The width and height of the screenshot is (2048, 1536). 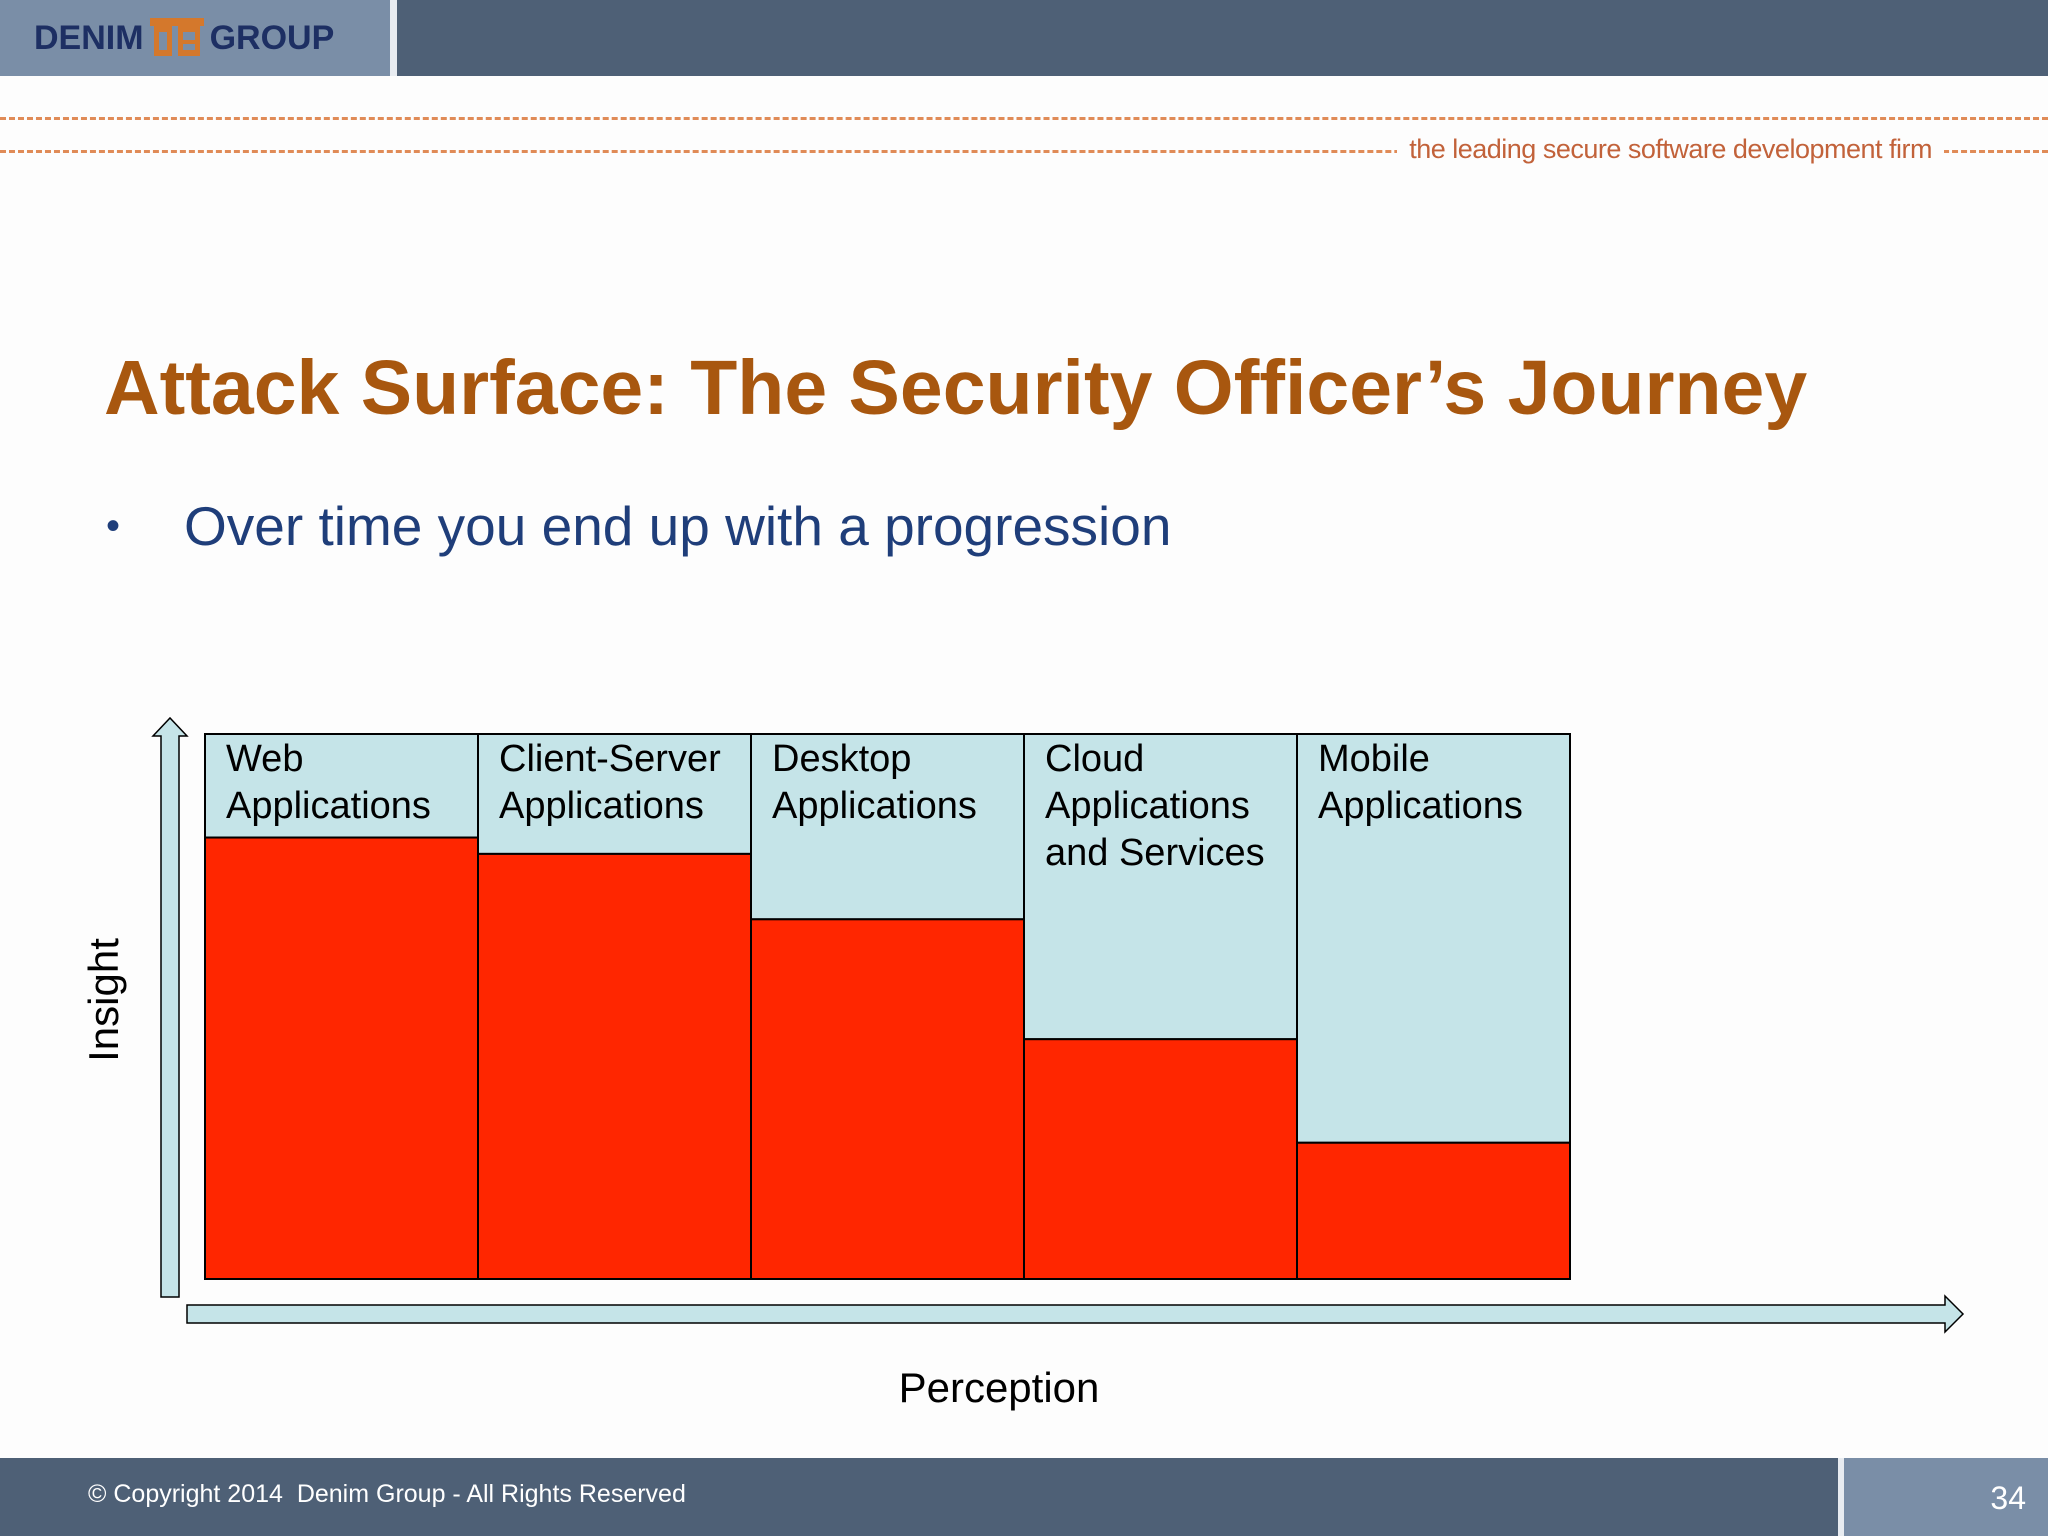 I want to click on bar-label-4-line-1: Cloud, so click(x=1094, y=759).